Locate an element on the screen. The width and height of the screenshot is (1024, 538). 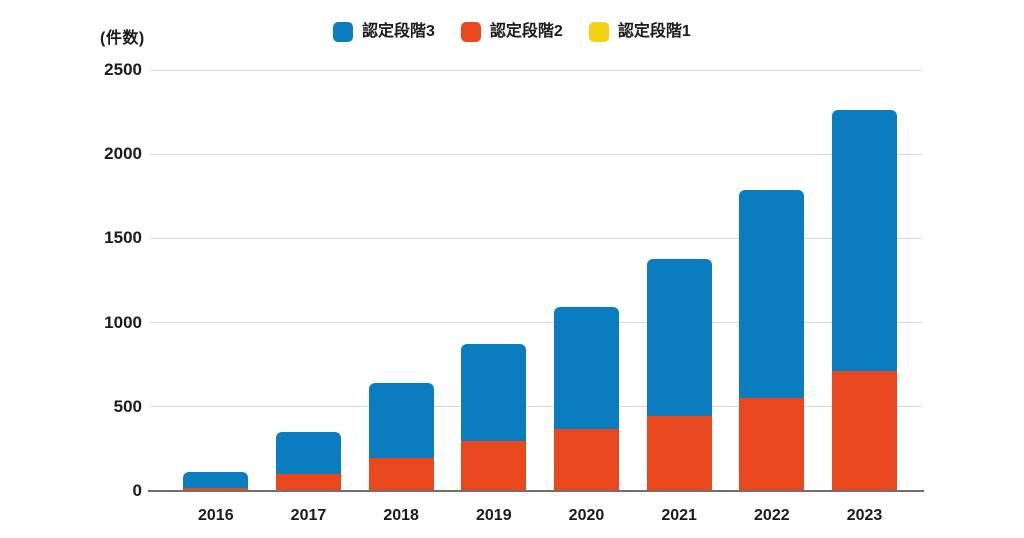
legend-label: 認定段階1 is located at coordinates (654, 31).